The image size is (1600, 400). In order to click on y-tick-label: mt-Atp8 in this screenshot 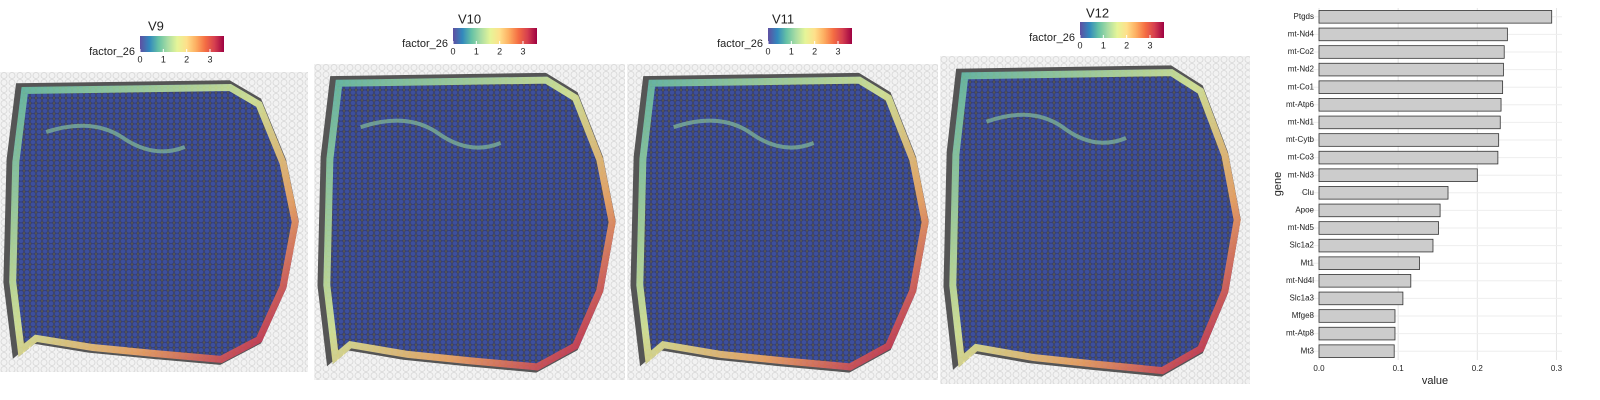, I will do `click(1300, 333)`.